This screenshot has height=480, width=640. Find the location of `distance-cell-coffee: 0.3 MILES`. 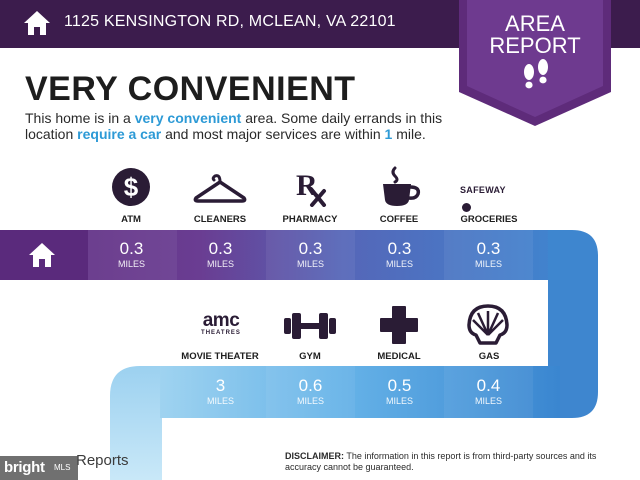

distance-cell-coffee: 0.3 MILES is located at coordinates (399, 255).